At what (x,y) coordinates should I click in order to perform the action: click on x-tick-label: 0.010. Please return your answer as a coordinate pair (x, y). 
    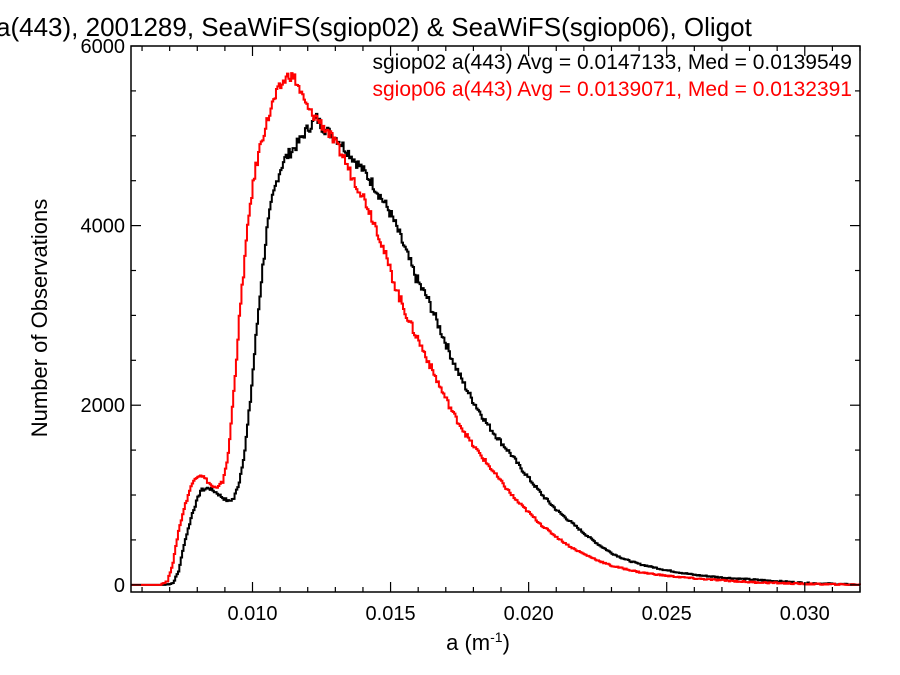
    Looking at the image, I should click on (252, 614).